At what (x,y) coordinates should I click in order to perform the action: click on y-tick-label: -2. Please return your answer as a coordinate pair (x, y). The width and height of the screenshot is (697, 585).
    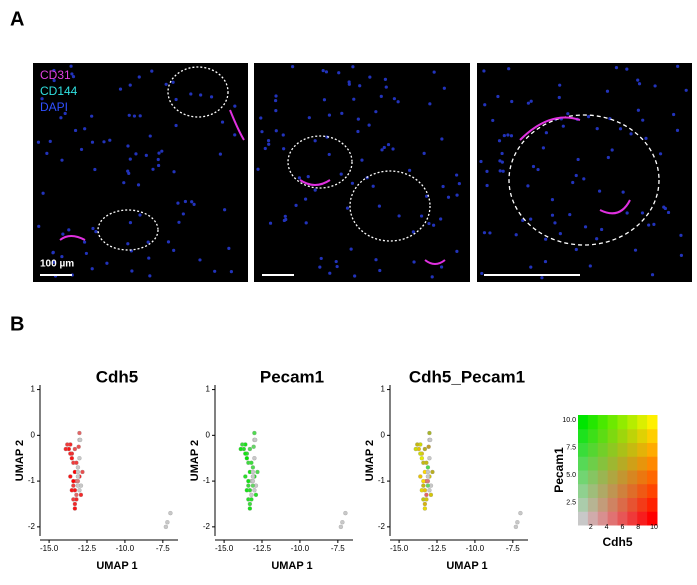
    Looking at the image, I should click on (382, 526).